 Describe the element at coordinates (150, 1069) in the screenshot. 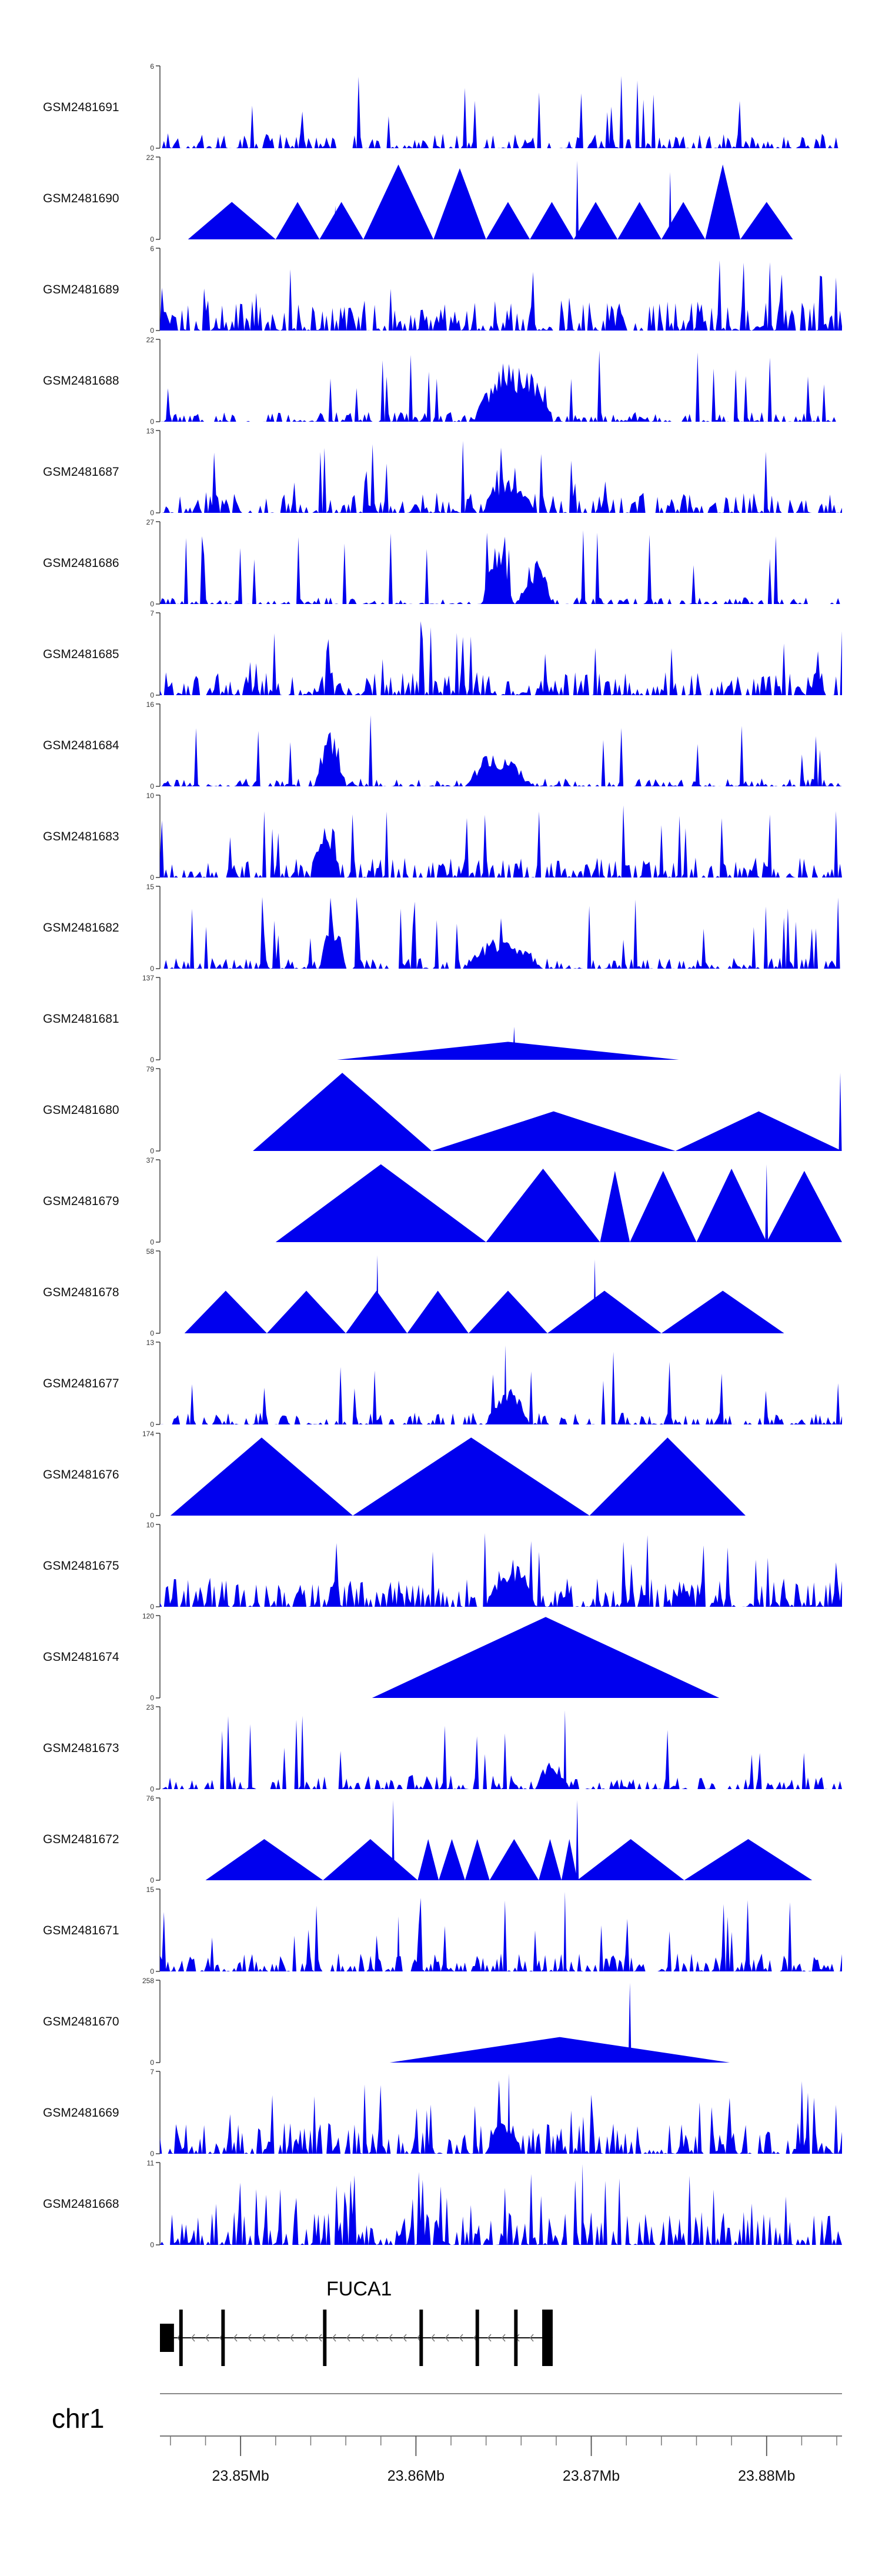

I see `y-tick-label-max: 79` at that location.